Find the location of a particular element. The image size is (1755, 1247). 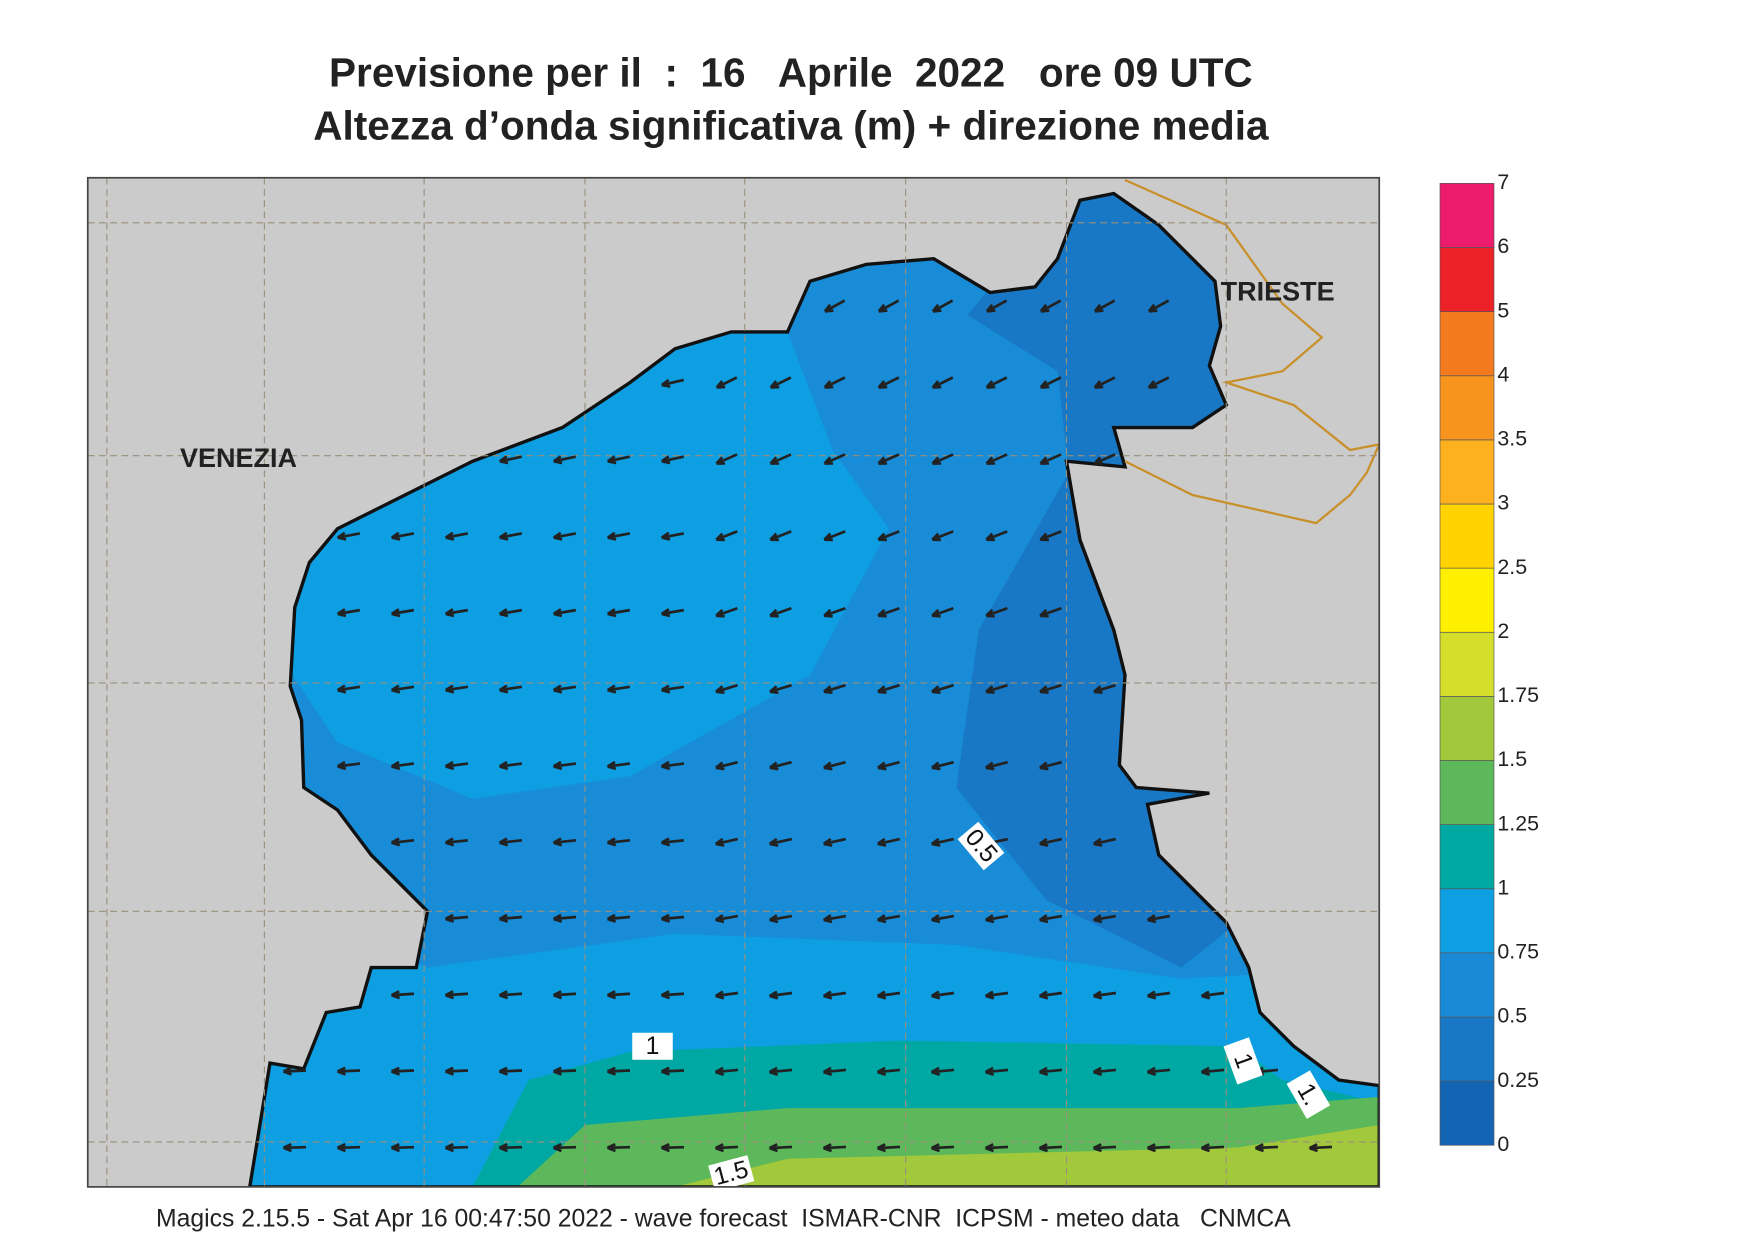

colorbar-label: 0 is located at coordinates (1503, 1144).